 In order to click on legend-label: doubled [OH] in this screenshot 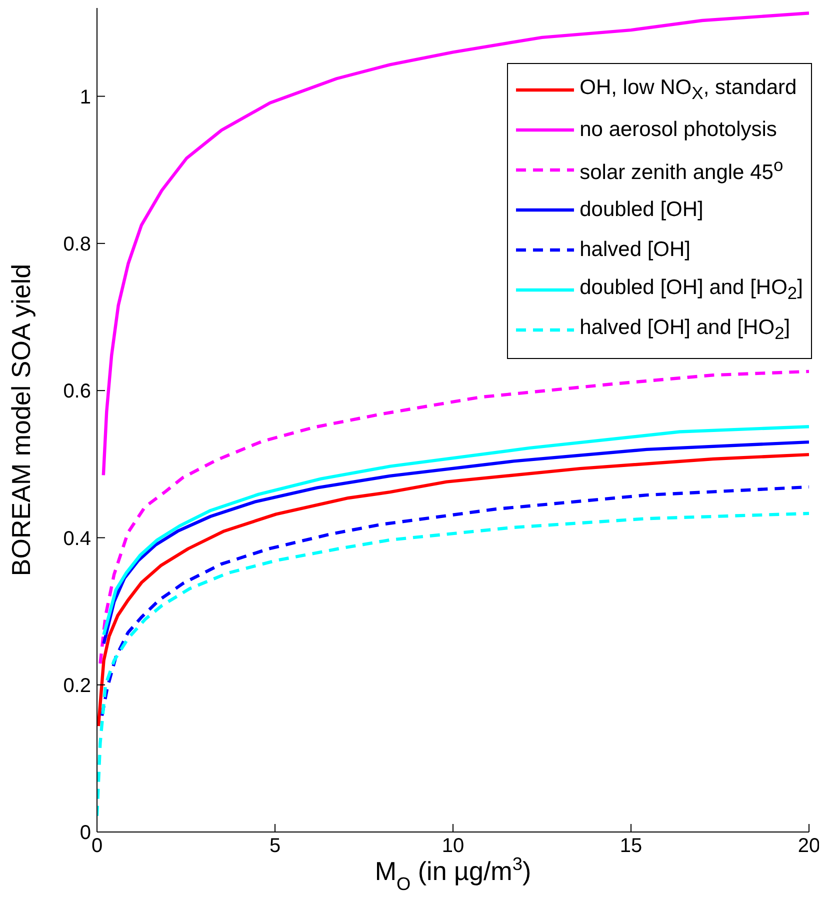, I will do `click(642, 210)`.